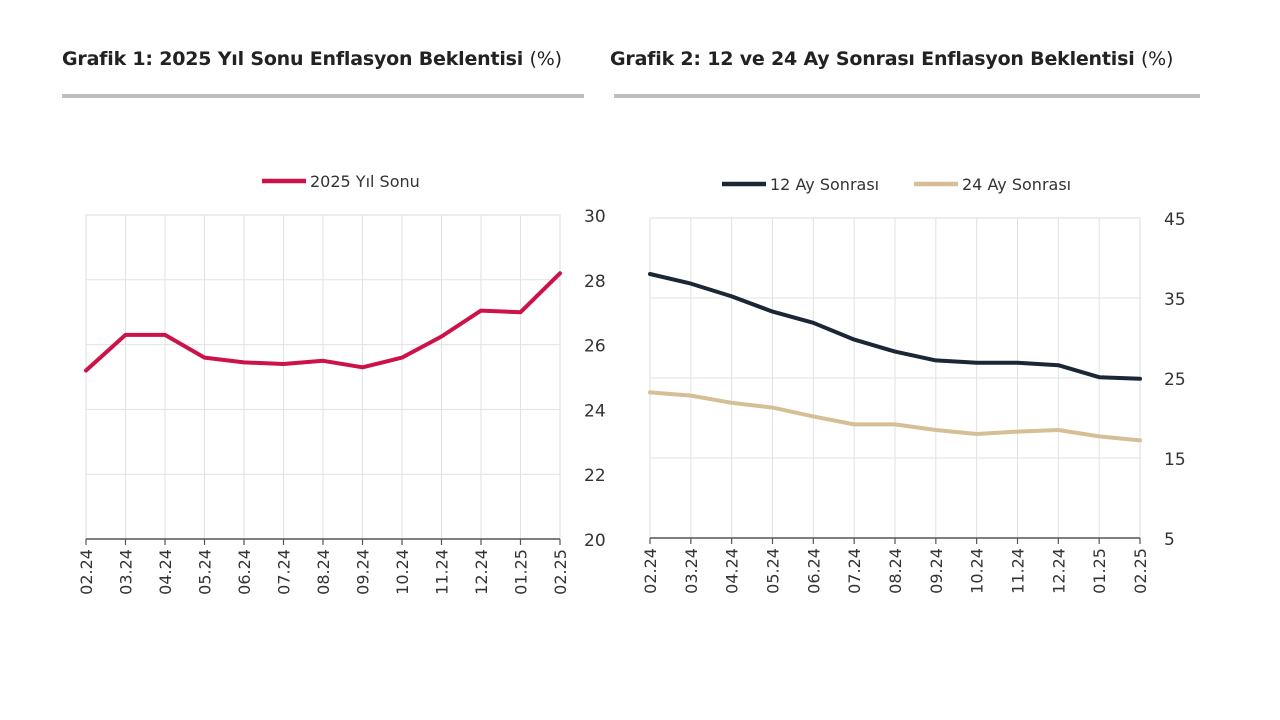 The width and height of the screenshot is (1280, 720). Describe the element at coordinates (126, 572) in the screenshot. I see `chart-1-x-tick-label: 03.24` at that location.